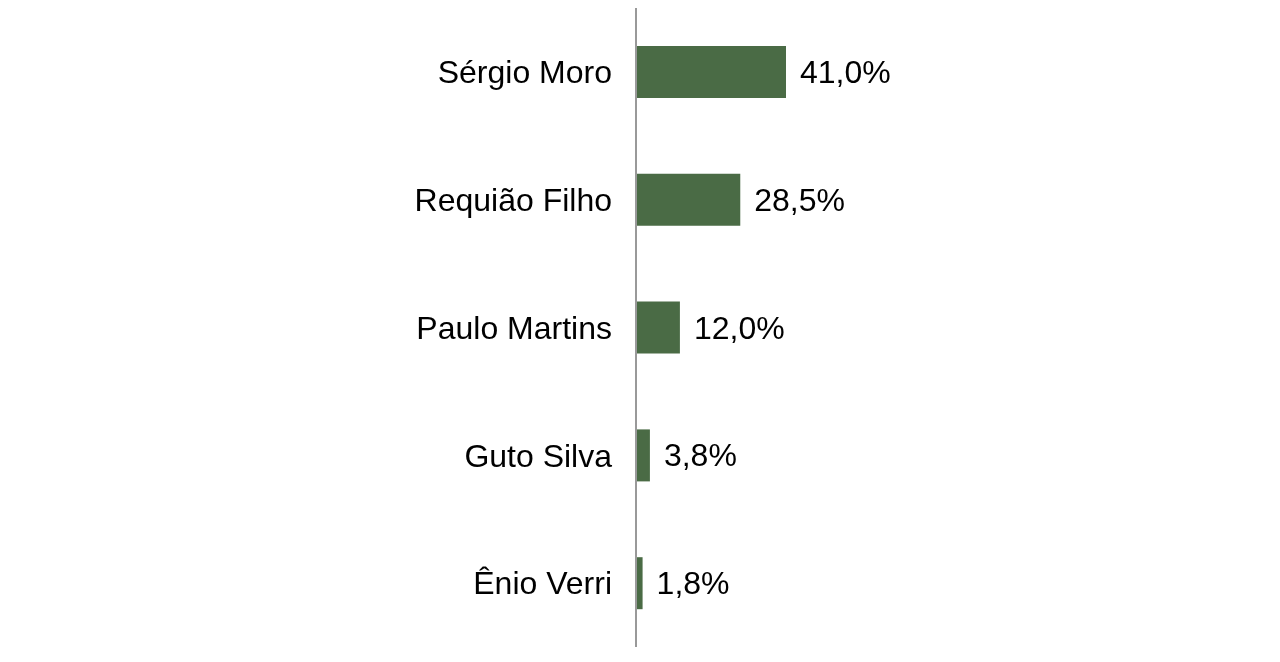 Image resolution: width=1280 pixels, height=662 pixels. What do you see at coordinates (542, 583) in the screenshot?
I see `y-tick-label: Ênio Verri` at bounding box center [542, 583].